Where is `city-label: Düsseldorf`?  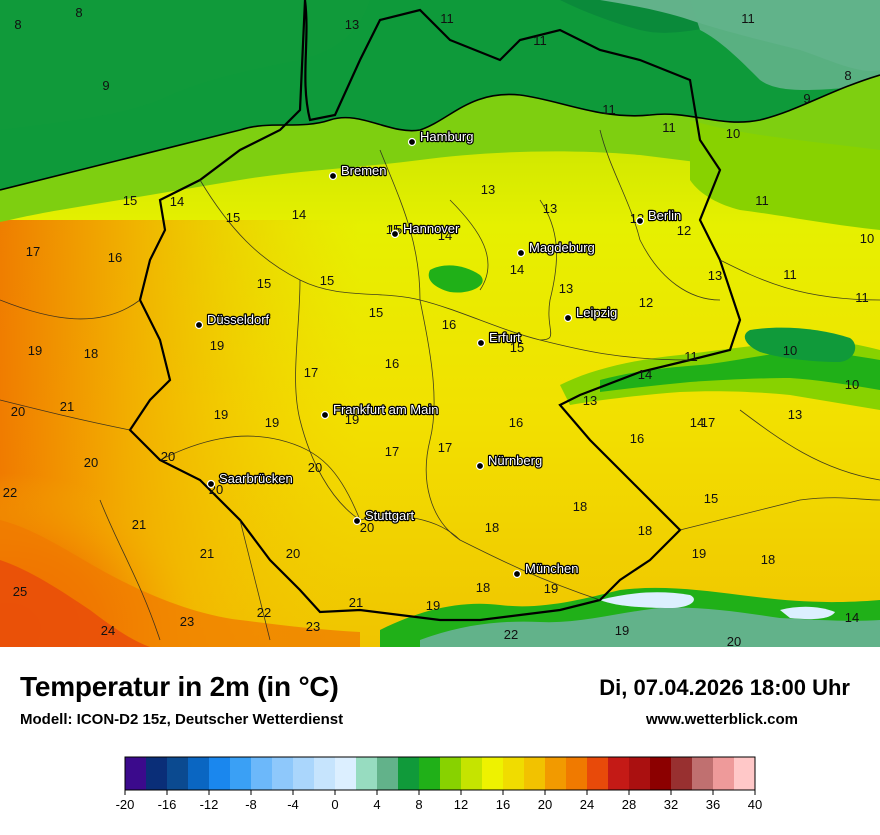
city-label: Düsseldorf is located at coordinates (238, 319).